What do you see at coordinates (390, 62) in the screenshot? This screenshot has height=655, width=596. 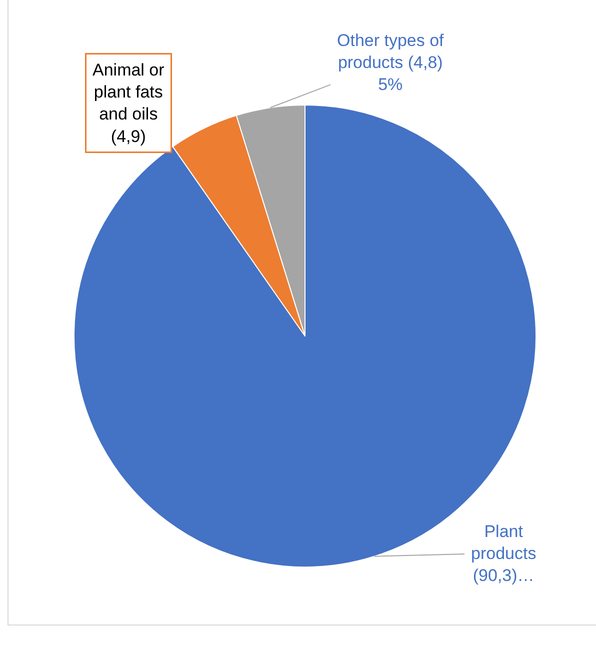 I see `slice-label: Other types of products (4,8) 5%` at bounding box center [390, 62].